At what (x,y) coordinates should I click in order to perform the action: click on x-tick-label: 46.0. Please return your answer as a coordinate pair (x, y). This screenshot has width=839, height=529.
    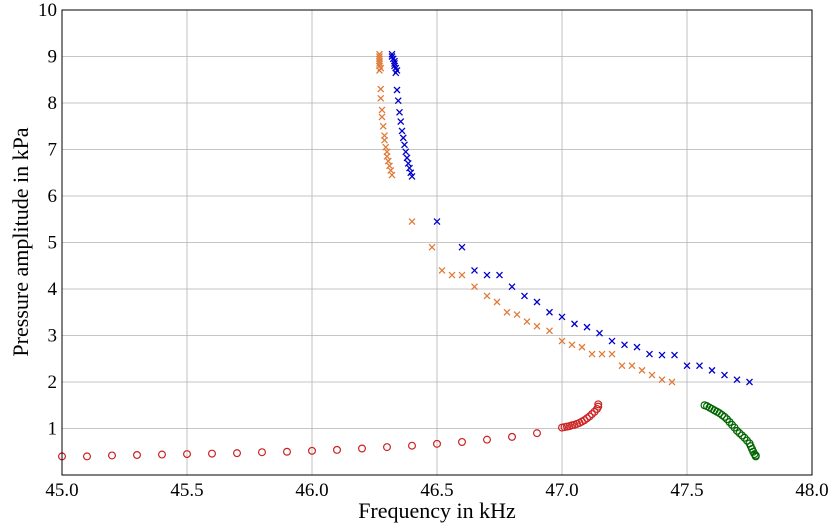
    Looking at the image, I should click on (311, 490).